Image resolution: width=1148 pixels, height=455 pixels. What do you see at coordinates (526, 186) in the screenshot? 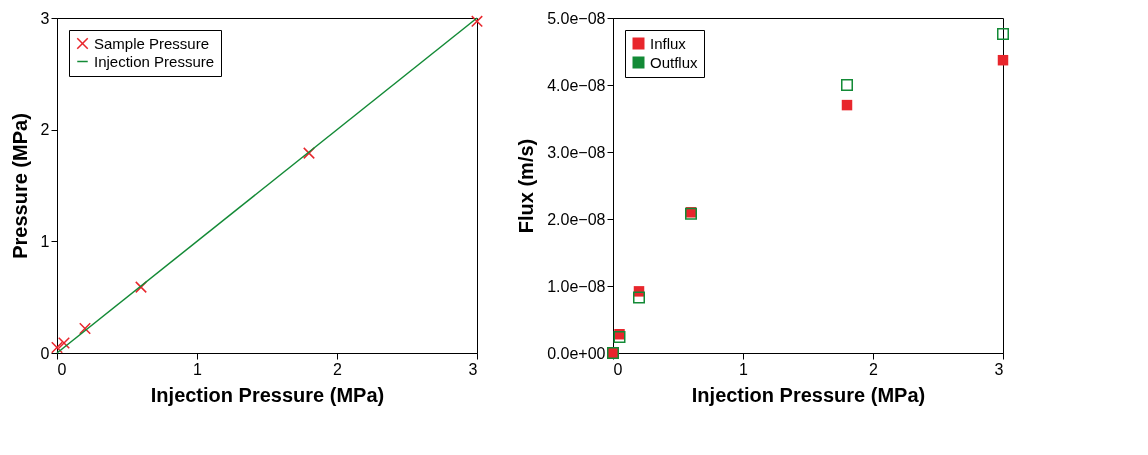
I see `y-axis-title: Flux (m/s)` at bounding box center [526, 186].